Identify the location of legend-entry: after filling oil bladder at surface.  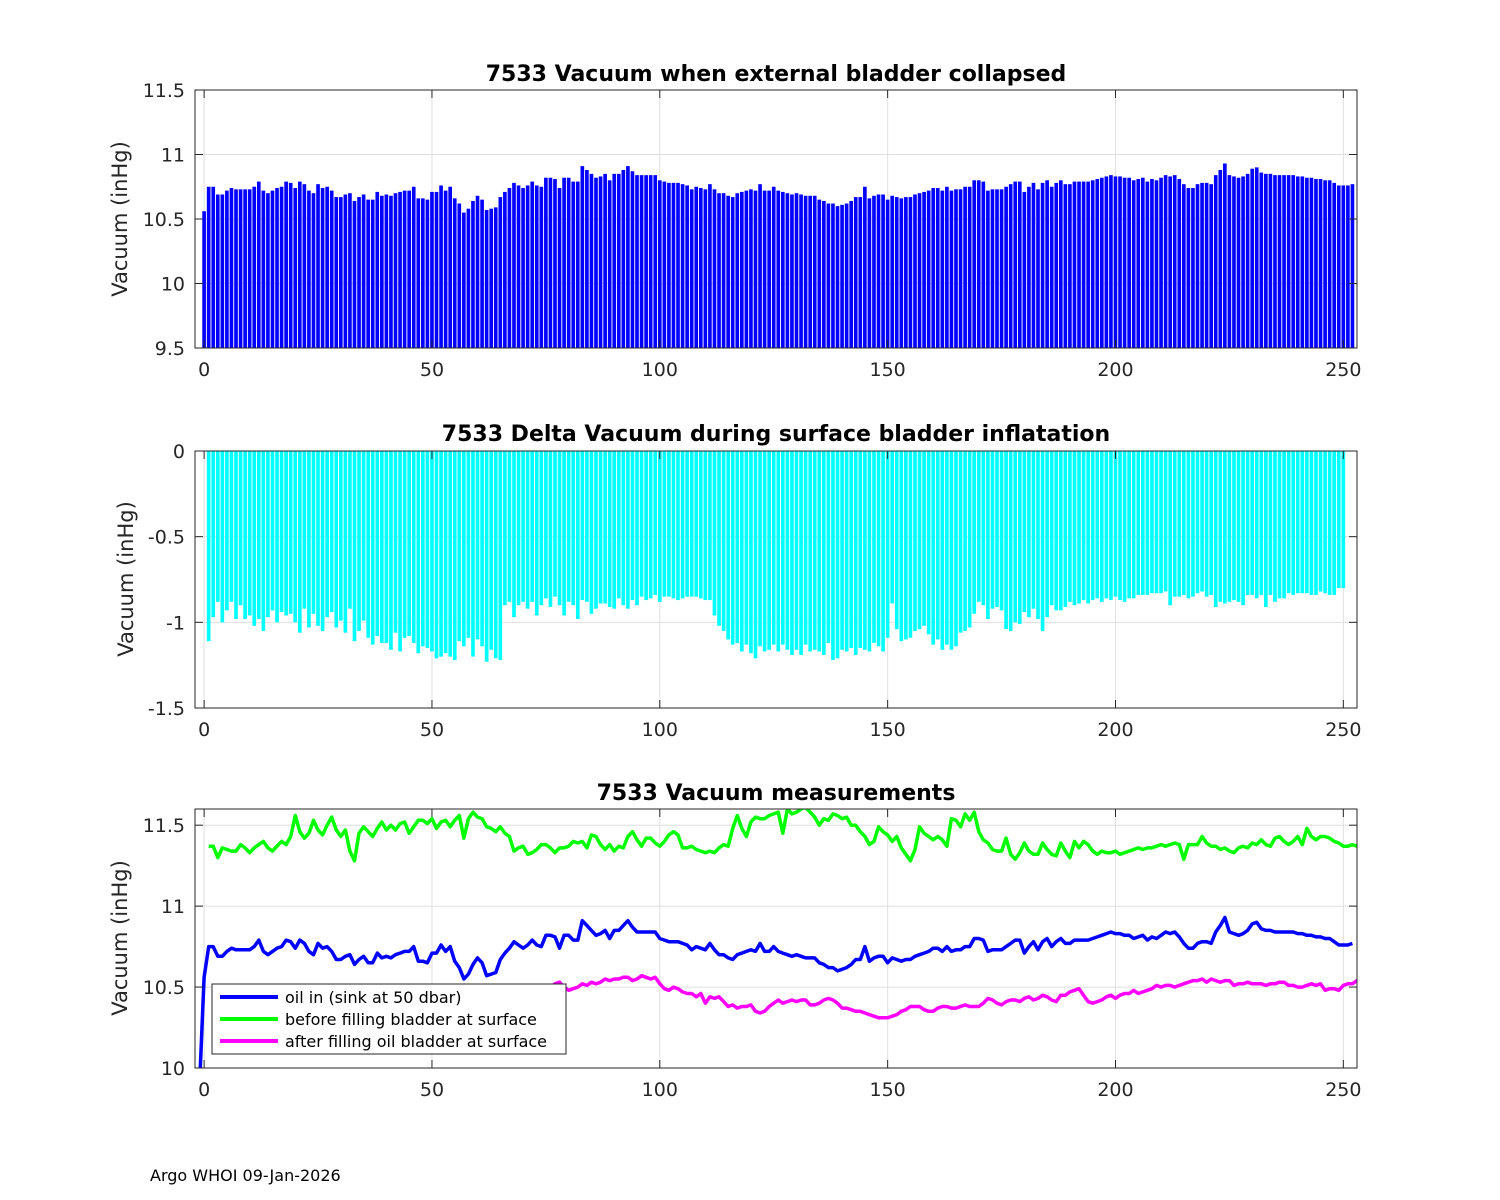
(416, 1041).